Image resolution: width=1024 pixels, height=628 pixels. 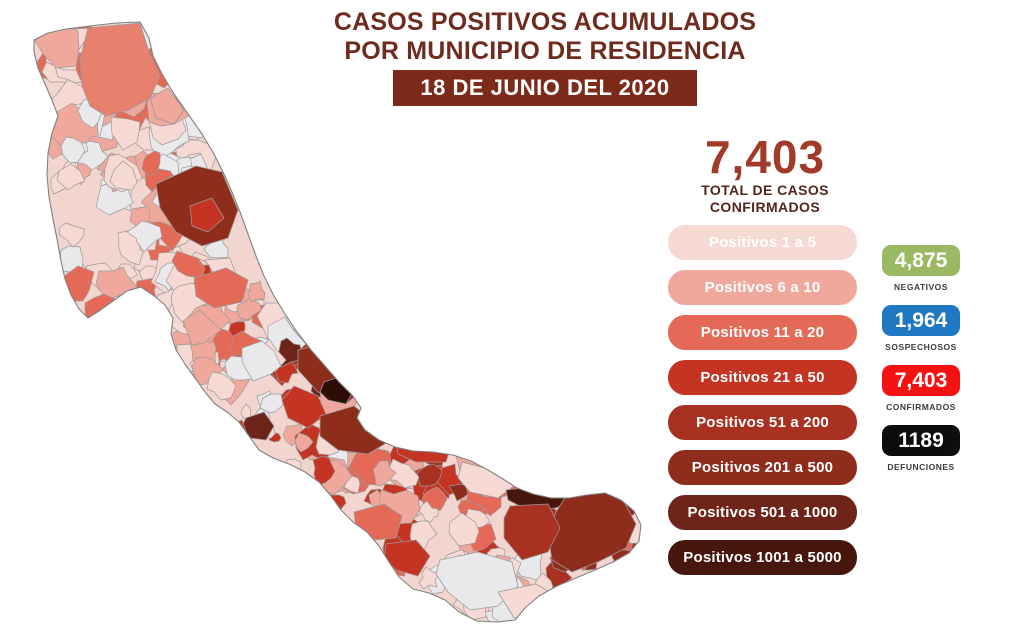 What do you see at coordinates (921, 440) in the screenshot?
I see `defunciones-value: 1189` at bounding box center [921, 440].